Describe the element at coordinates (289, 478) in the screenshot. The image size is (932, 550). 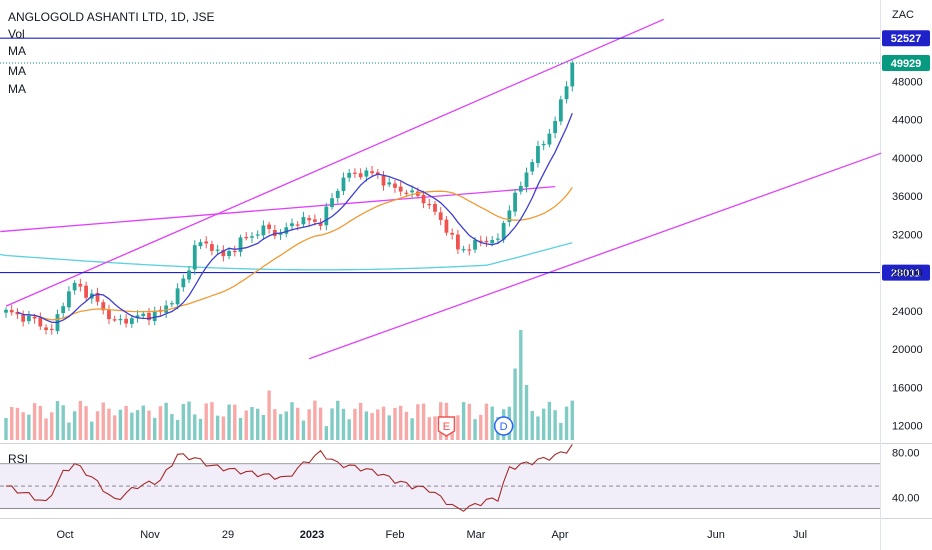
I see `rsi-line` at that location.